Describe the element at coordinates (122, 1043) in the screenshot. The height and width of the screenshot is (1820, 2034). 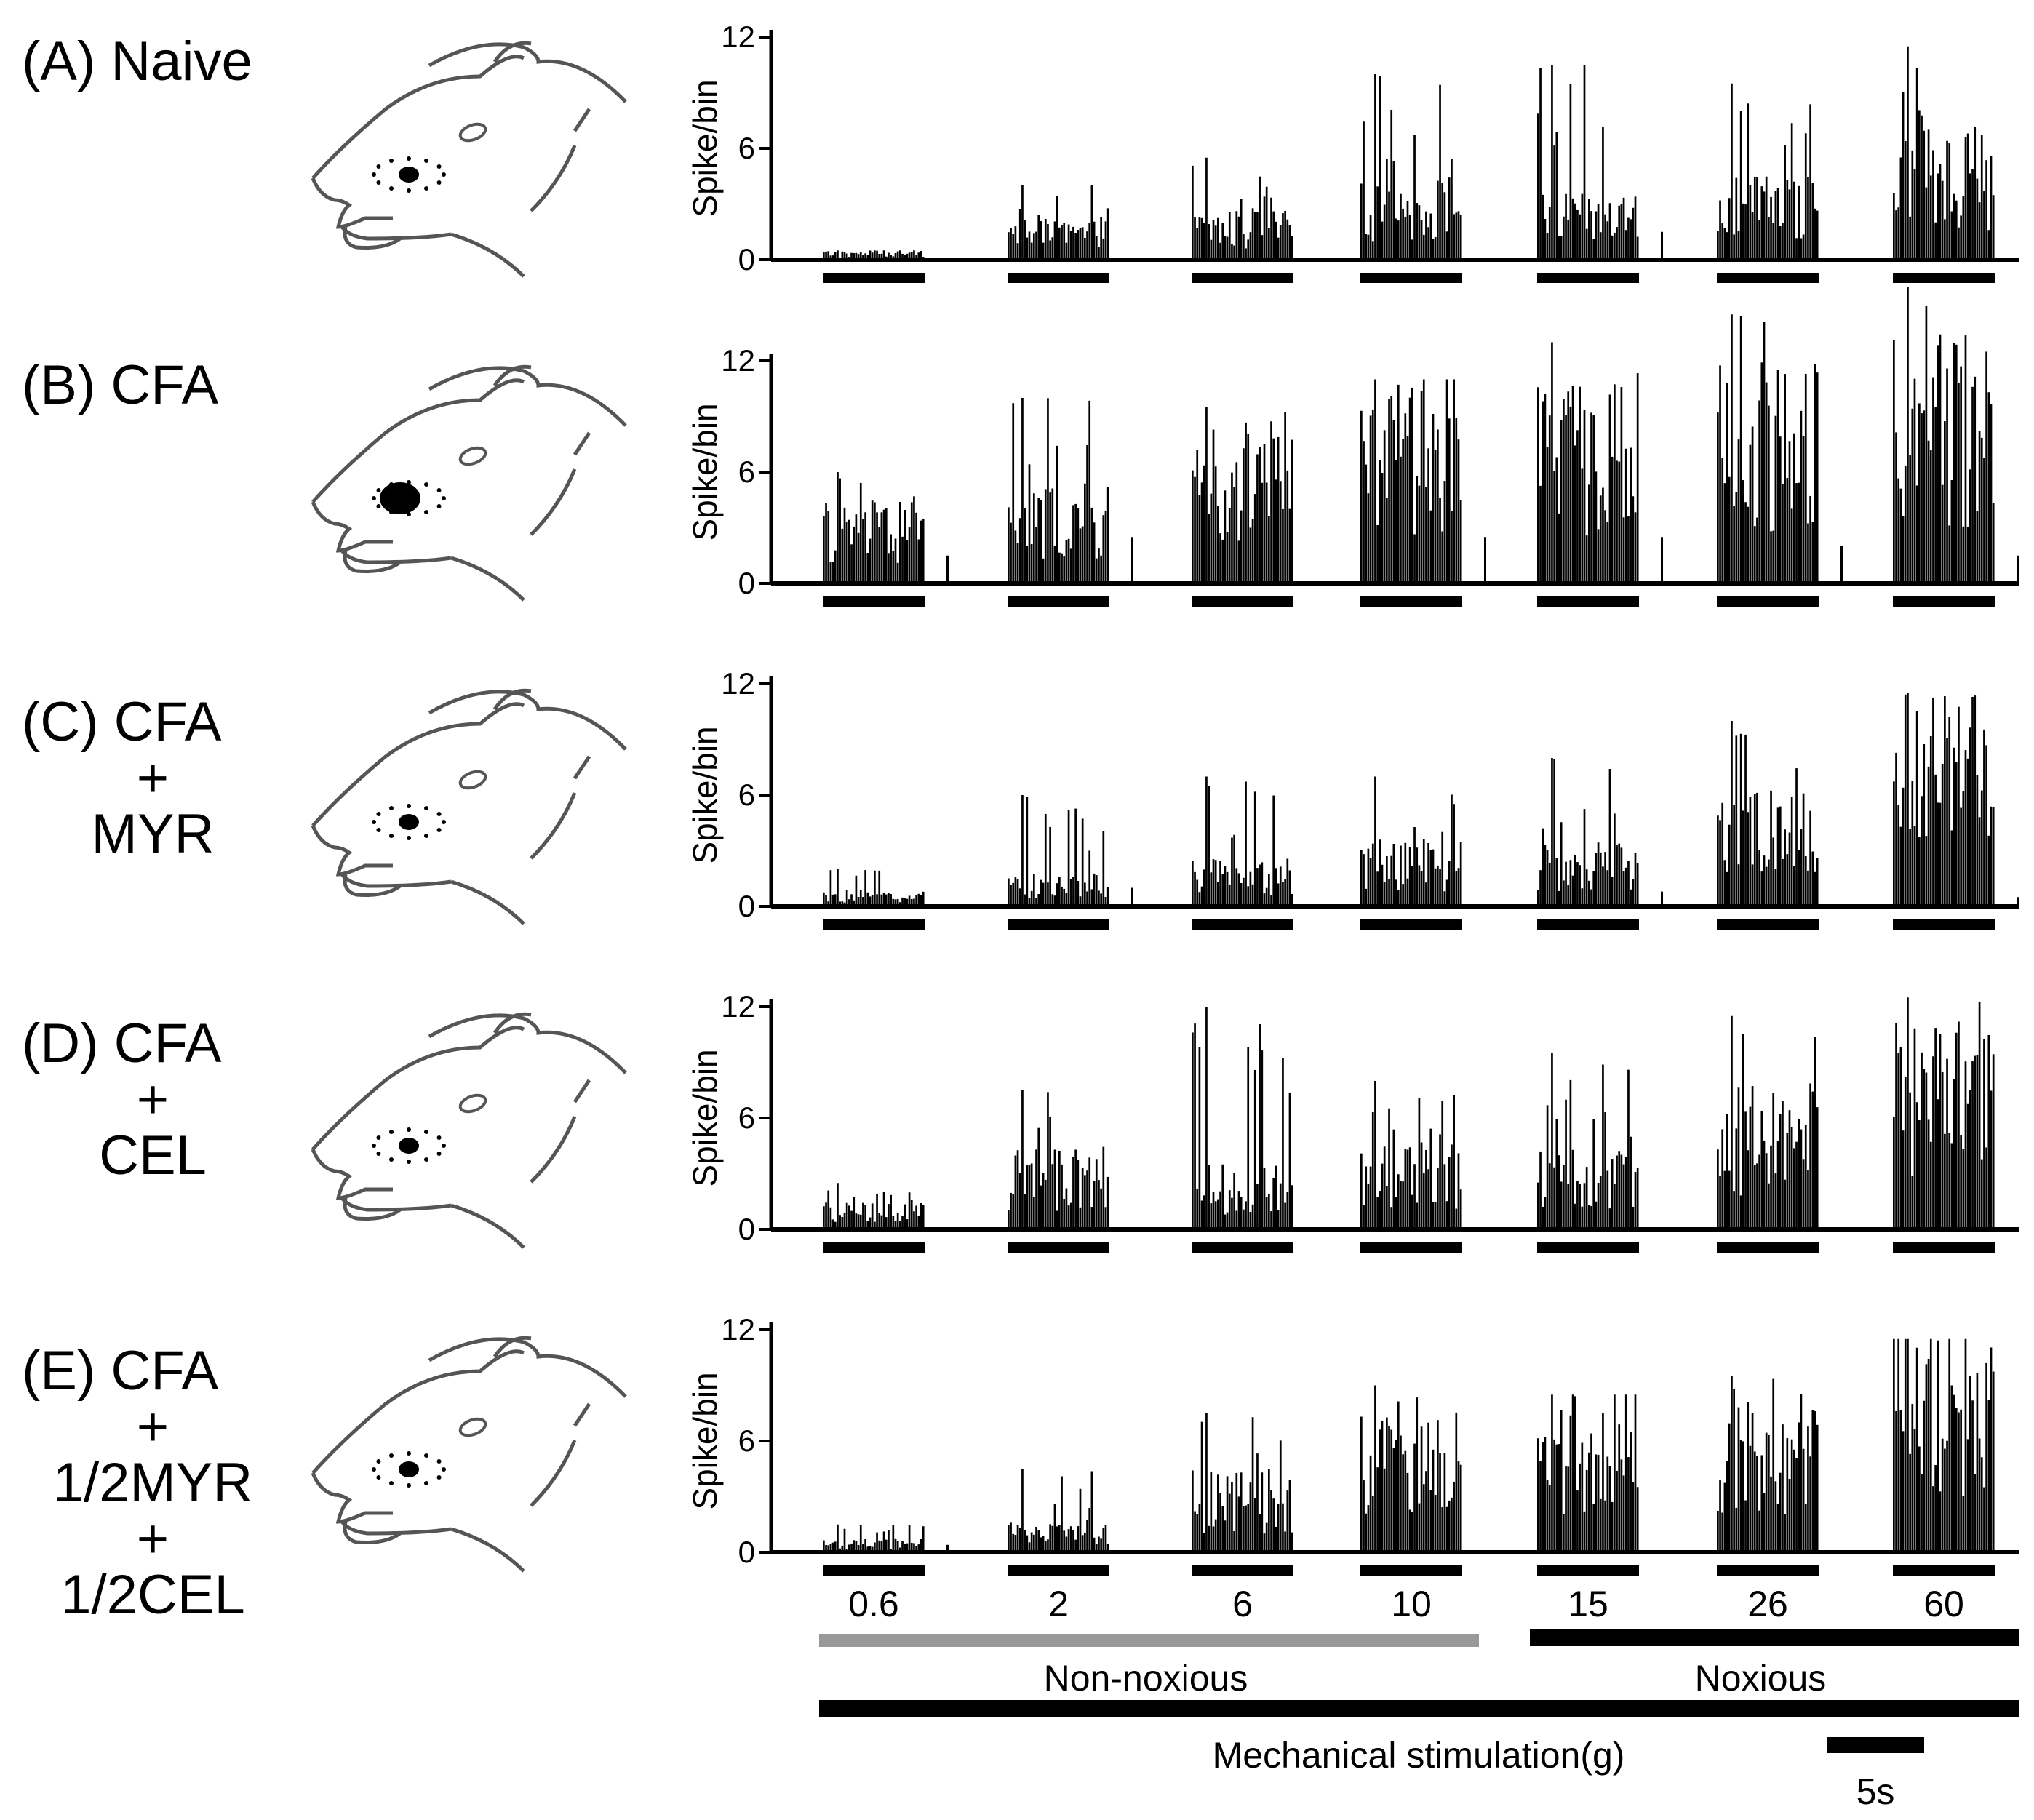
I see `panel-label: (D) CFA` at that location.